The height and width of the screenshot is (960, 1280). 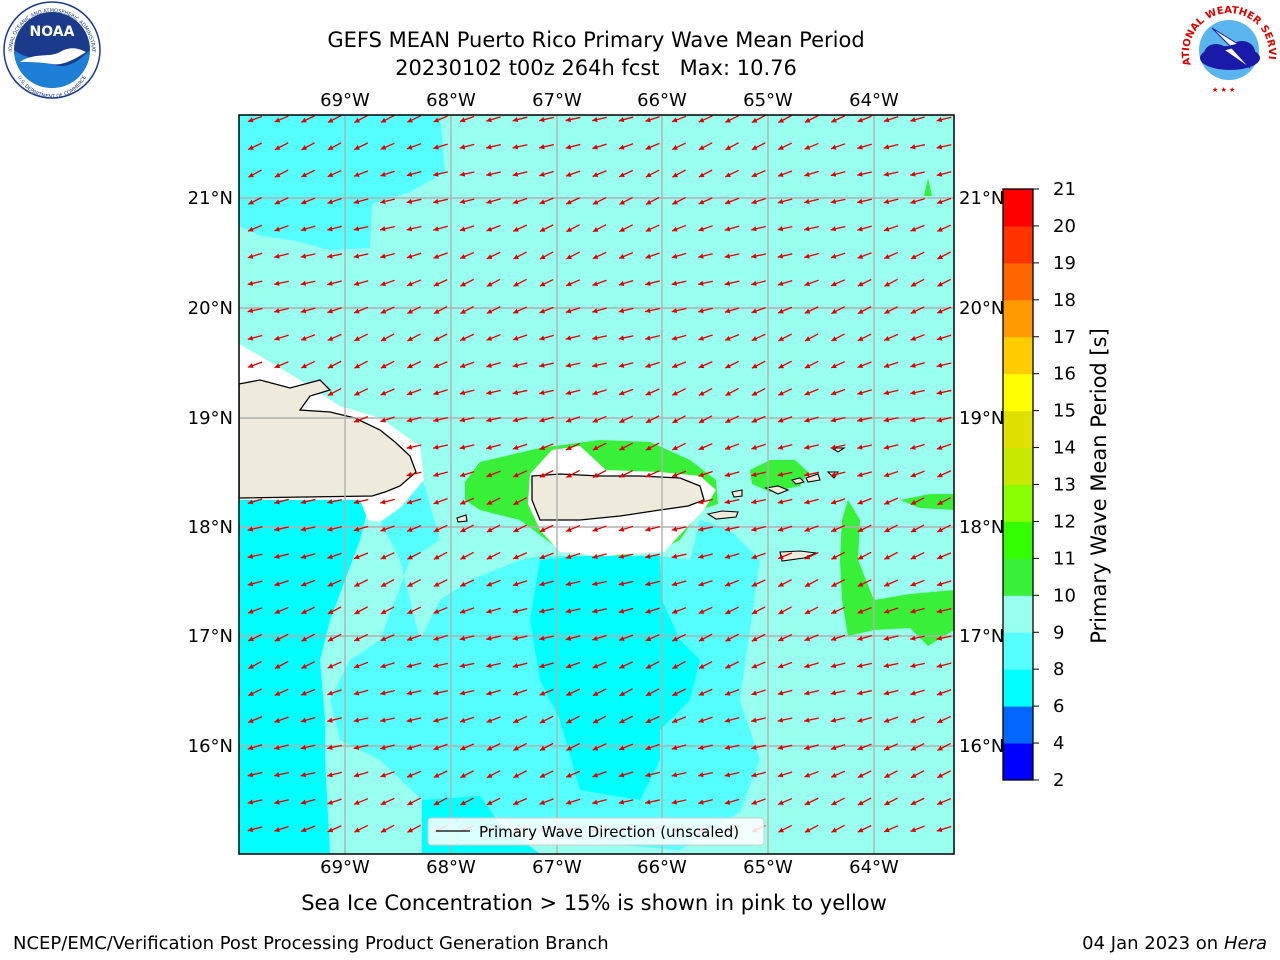 I want to click on colorbar-tick-label: 16, so click(x=1064, y=374).